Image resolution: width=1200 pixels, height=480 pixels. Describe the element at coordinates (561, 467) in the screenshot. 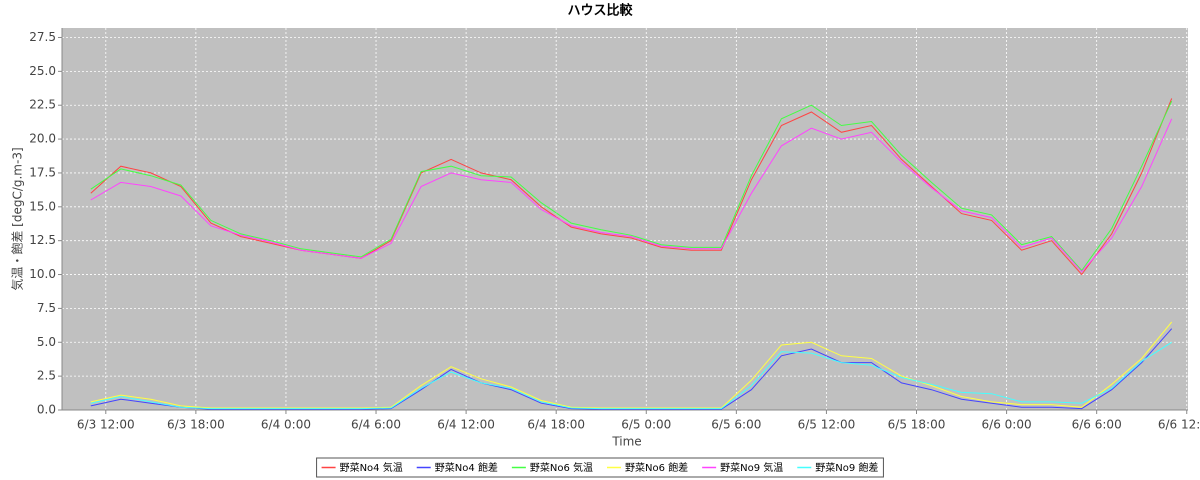

I see `legend-label: 野菜No6 気温` at that location.